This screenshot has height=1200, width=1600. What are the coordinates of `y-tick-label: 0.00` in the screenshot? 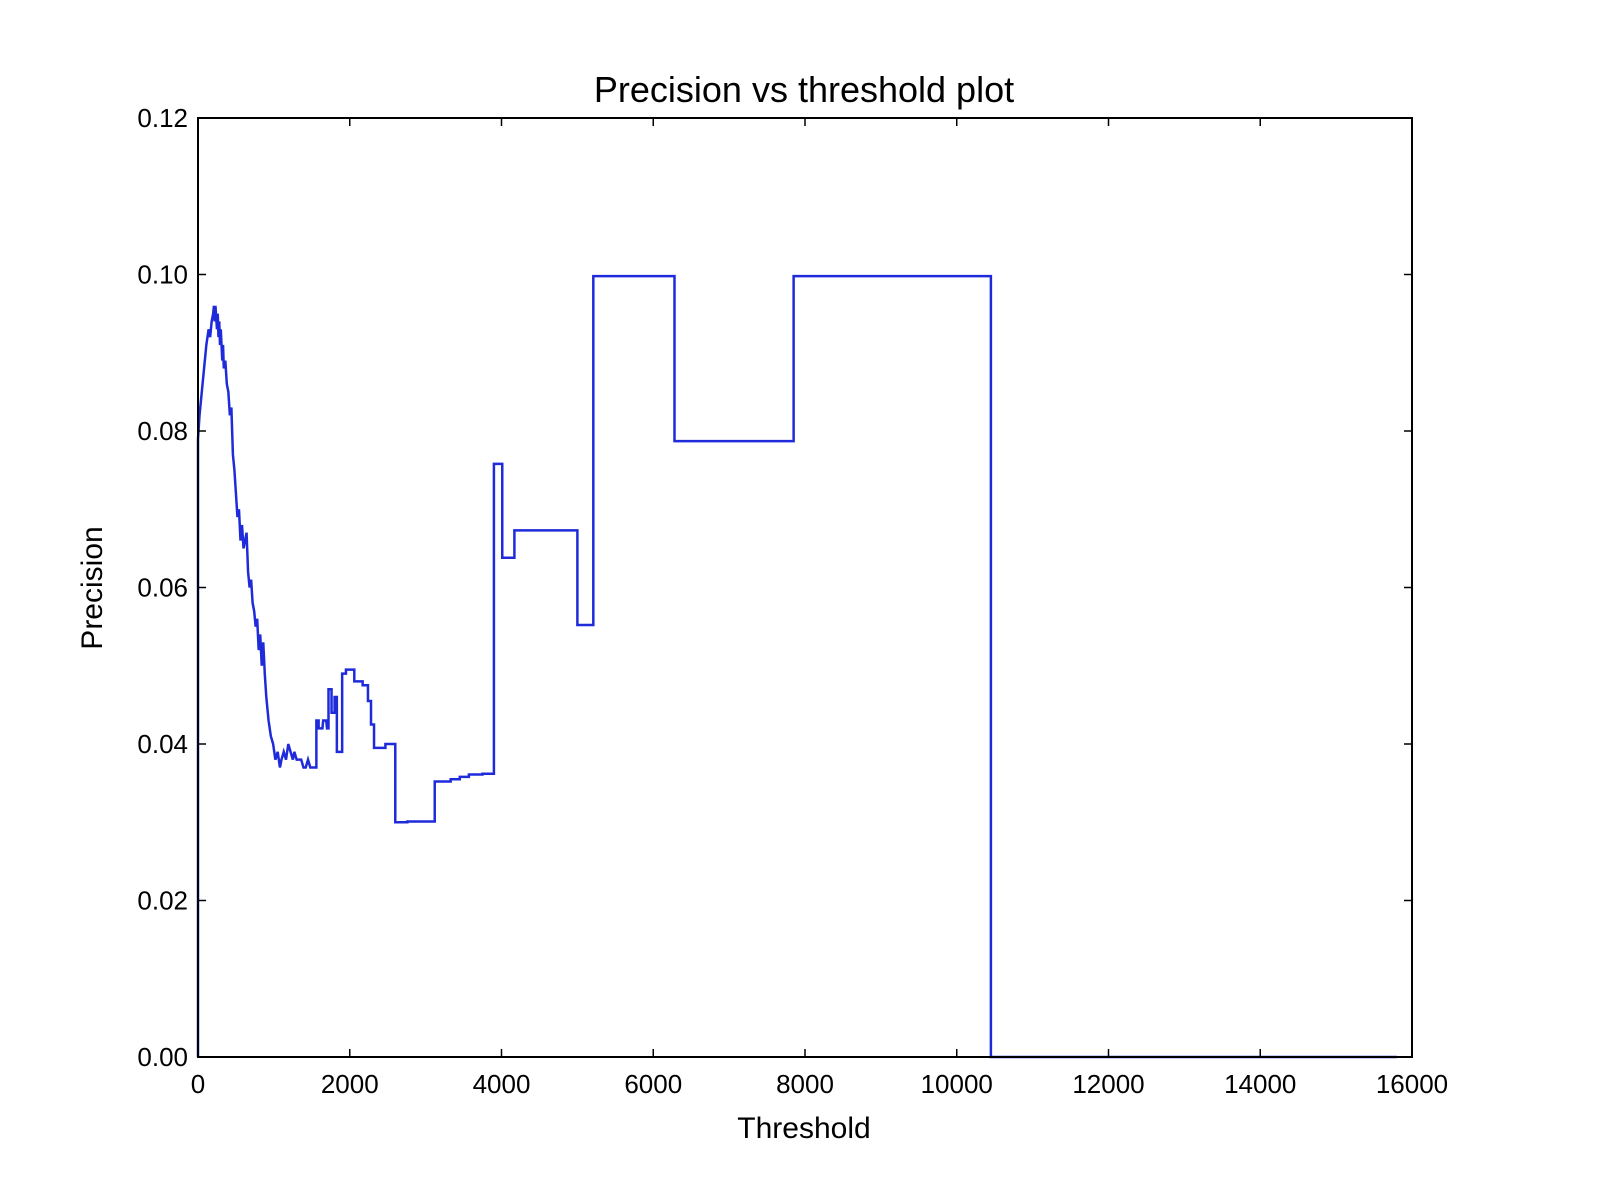 It's located at (162, 1057).